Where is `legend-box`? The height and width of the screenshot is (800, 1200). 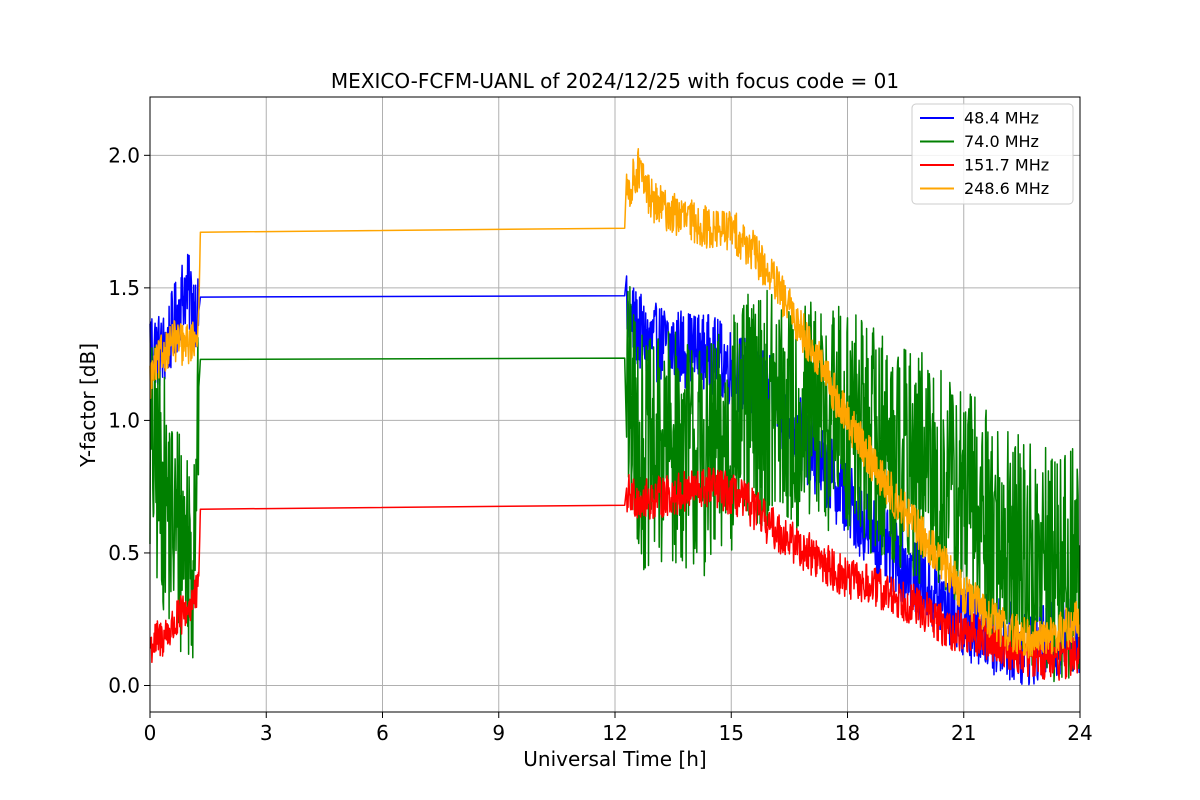 legend-box is located at coordinates (992, 154).